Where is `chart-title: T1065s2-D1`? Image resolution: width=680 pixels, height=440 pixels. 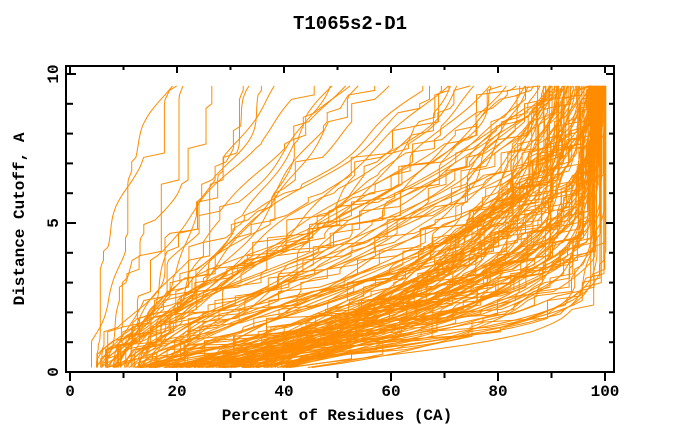
chart-title: T1065s2-D1 is located at coordinates (350, 24).